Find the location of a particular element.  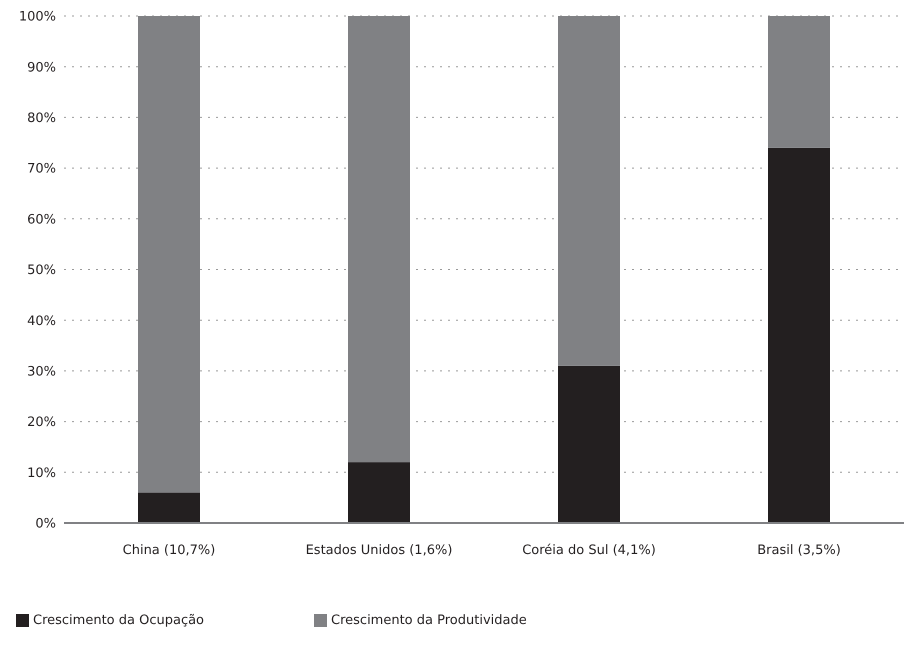

x-tick-label: China (10,7%) is located at coordinates (169, 550).